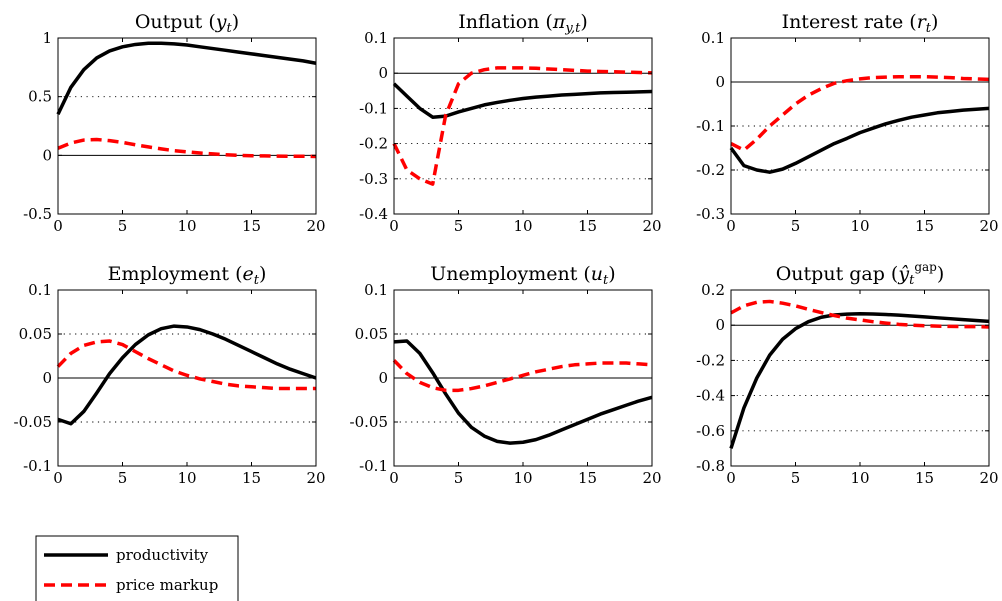  Describe the element at coordinates (187, 275) in the screenshot. I see `panel-title: Employment (et)` at that location.